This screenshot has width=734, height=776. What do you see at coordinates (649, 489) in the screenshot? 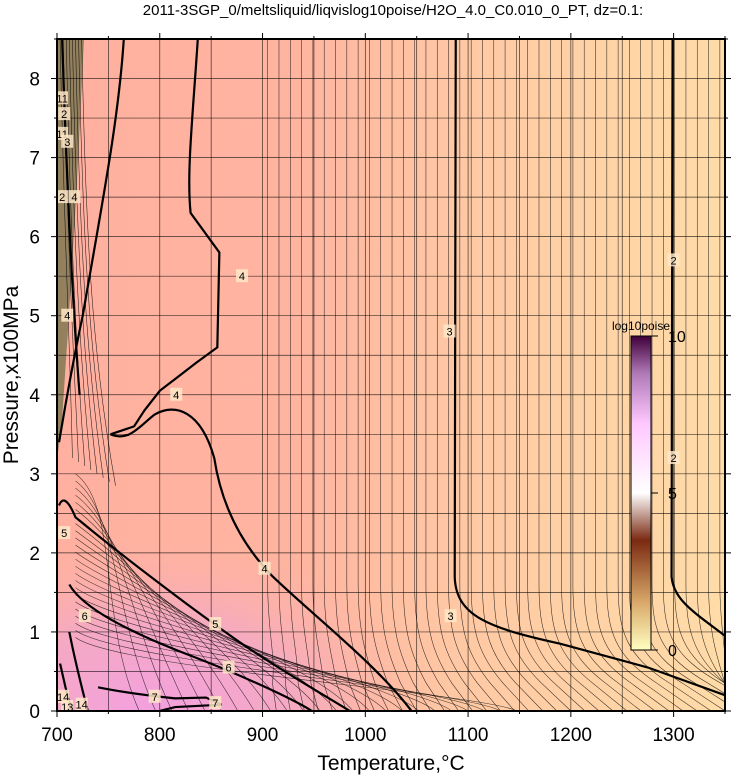
I see `colorbar: log10poise 0 5 10` at bounding box center [649, 489].